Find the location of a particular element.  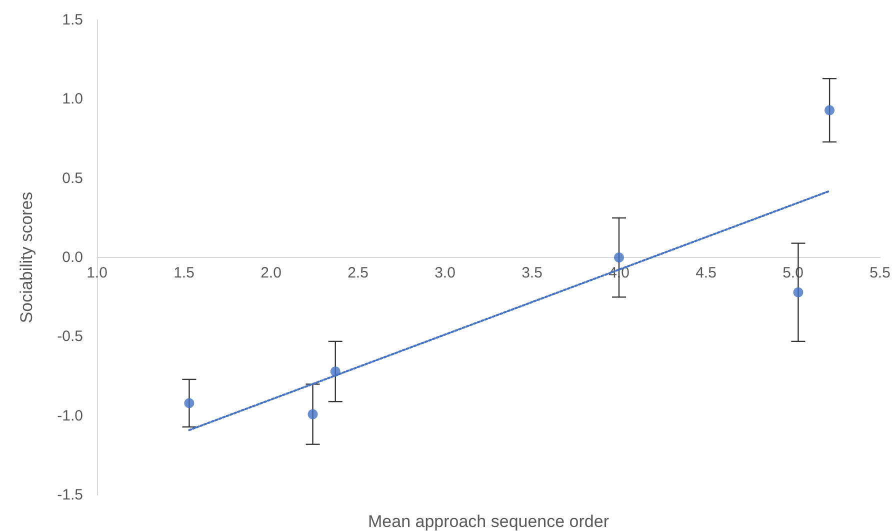

y-tick-label: 1.5 is located at coordinates (72, 20).